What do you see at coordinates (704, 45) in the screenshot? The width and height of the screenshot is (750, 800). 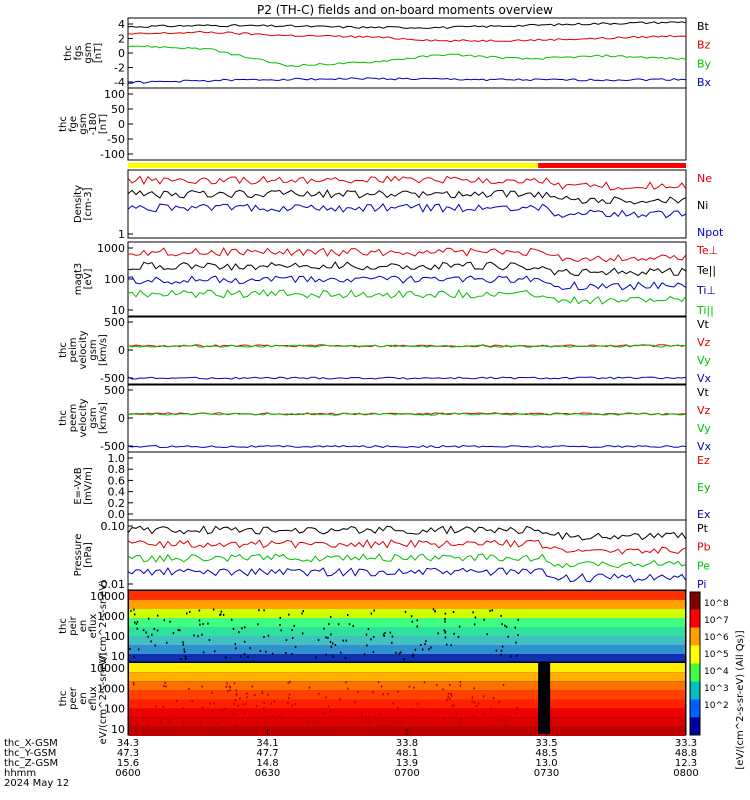 I see `legend-Bz: Bz` at bounding box center [704, 45].